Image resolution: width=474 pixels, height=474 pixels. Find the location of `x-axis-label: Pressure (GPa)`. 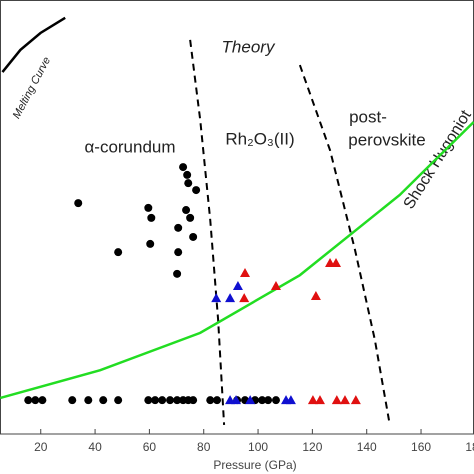

x-axis-label: Pressure (GPa) is located at coordinates (254, 465).